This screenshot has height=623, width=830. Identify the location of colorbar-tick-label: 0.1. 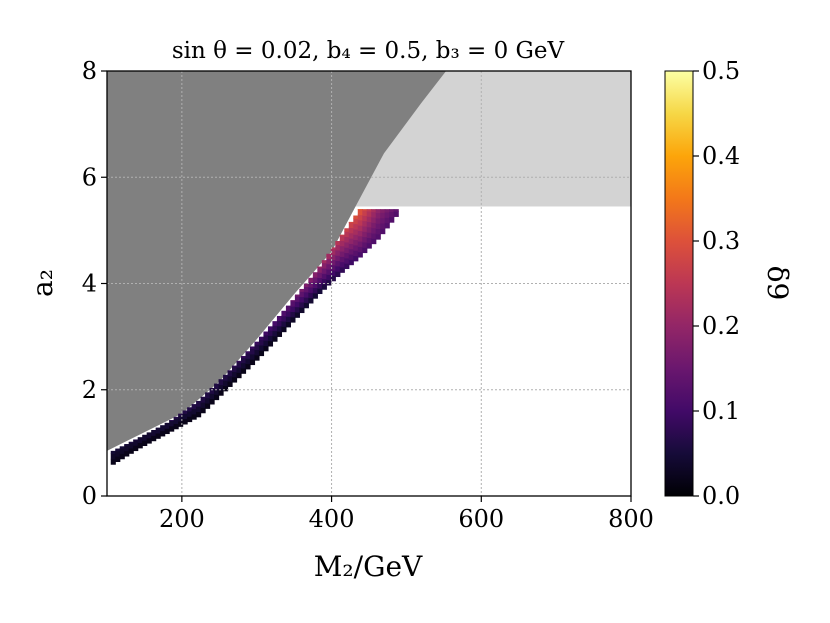
(721, 411).